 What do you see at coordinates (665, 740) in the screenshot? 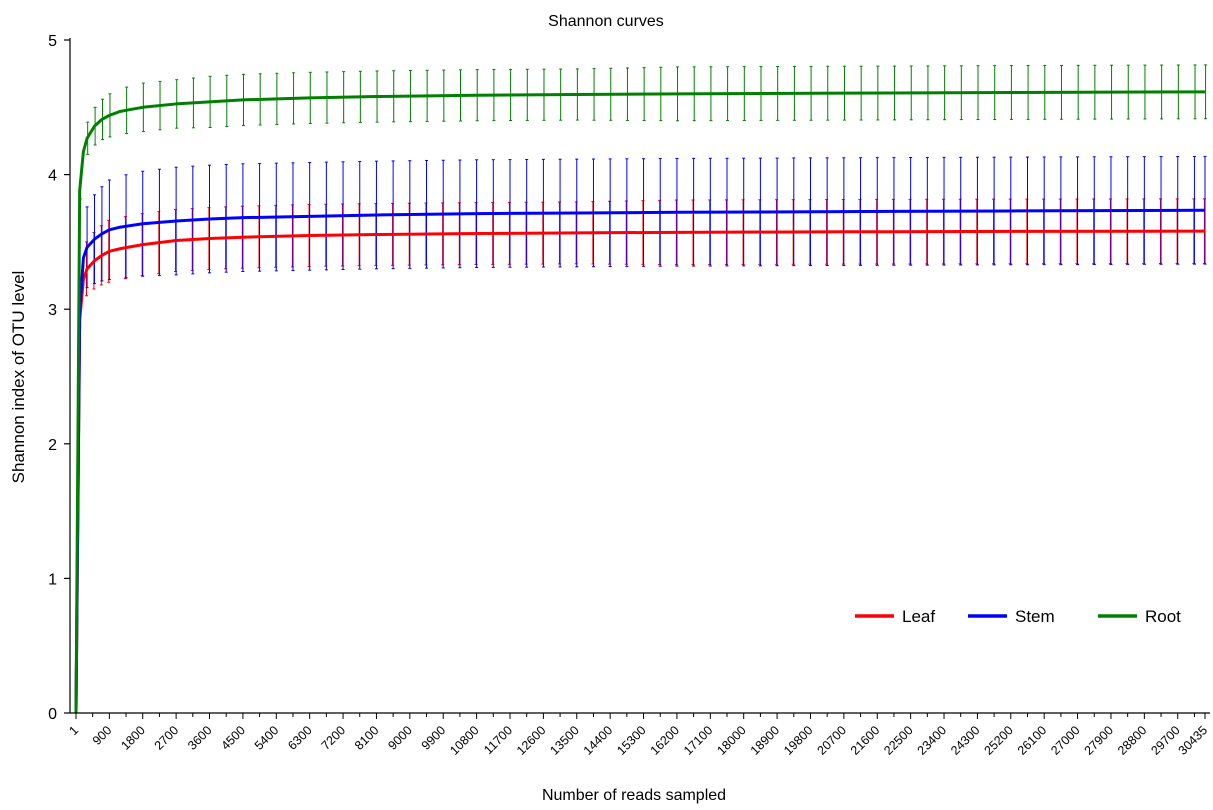
I see `x-tick-label: 16200` at bounding box center [665, 740].